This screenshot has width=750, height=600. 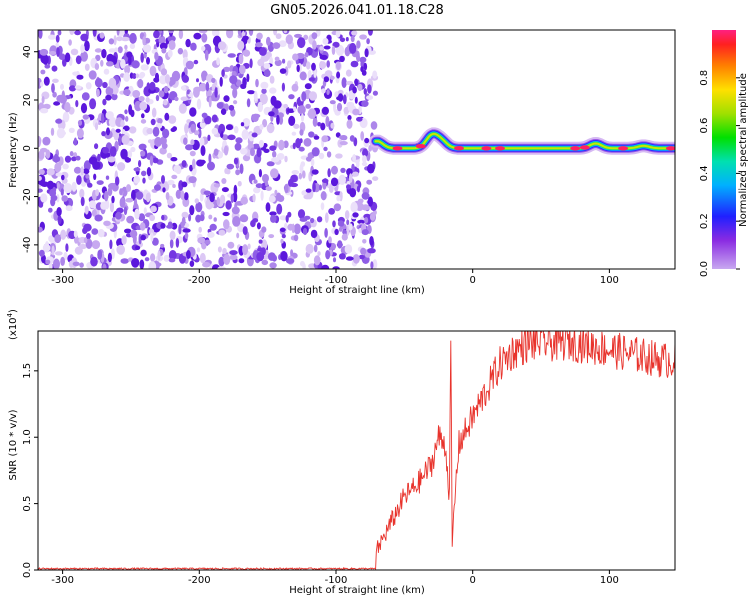 I want to click on snr-y-ticks: 0.0 0.5 1.0 1.5, so click(x=30, y=470).